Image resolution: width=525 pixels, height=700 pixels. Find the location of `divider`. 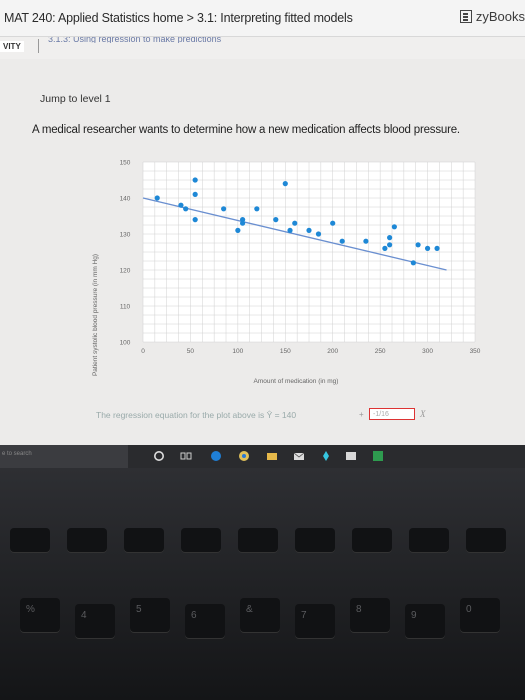

divider is located at coordinates (38, 46).